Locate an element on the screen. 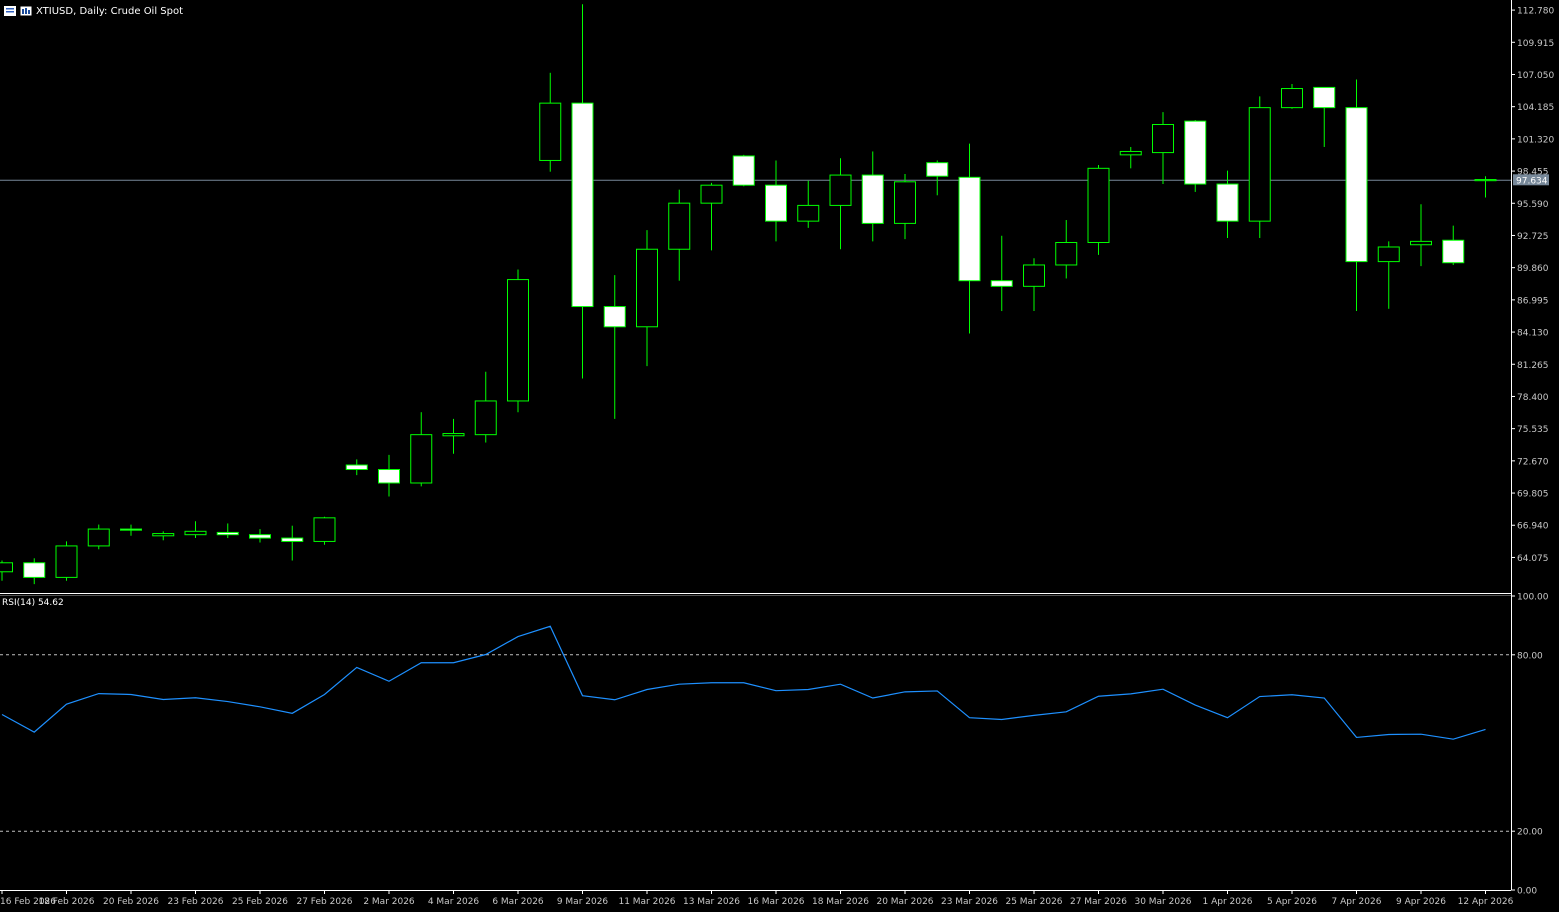 The width and height of the screenshot is (1559, 912). price-tick-label: 78.400 is located at coordinates (1533, 398).